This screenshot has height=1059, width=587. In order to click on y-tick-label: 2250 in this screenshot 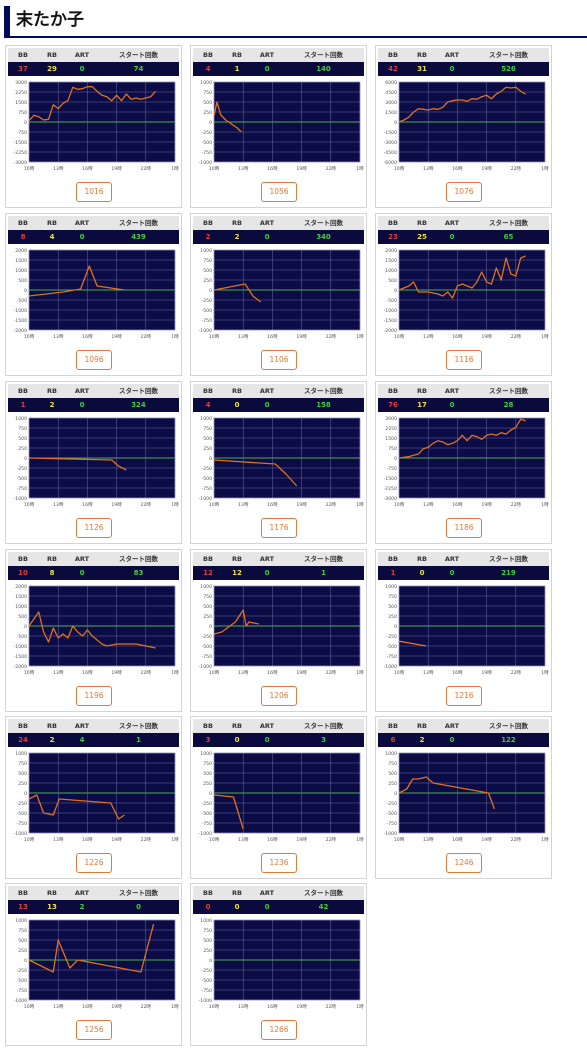, I will do `click(21, 93)`.